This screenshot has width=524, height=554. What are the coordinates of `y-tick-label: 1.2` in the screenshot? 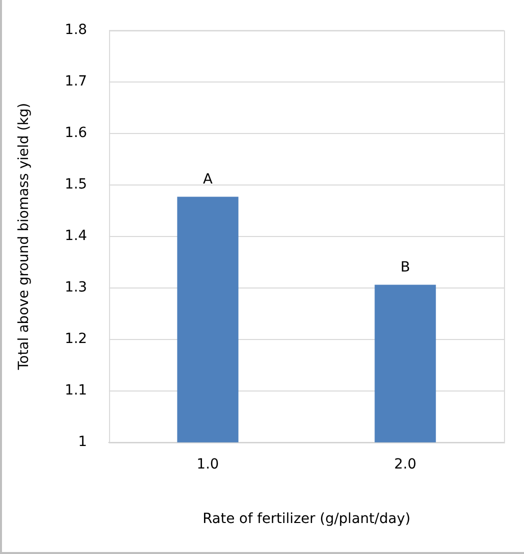 It's located at (76, 339).